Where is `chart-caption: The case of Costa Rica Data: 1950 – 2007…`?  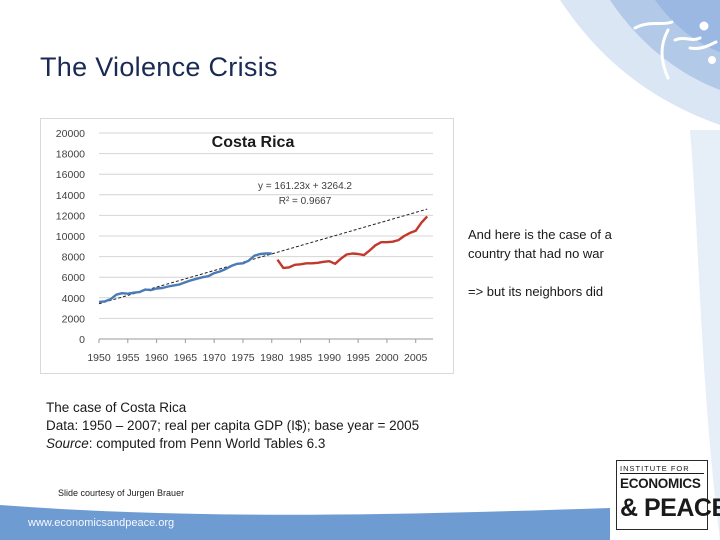 chart-caption: The case of Costa Rica Data: 1950 – 2007… is located at coordinates (232, 426).